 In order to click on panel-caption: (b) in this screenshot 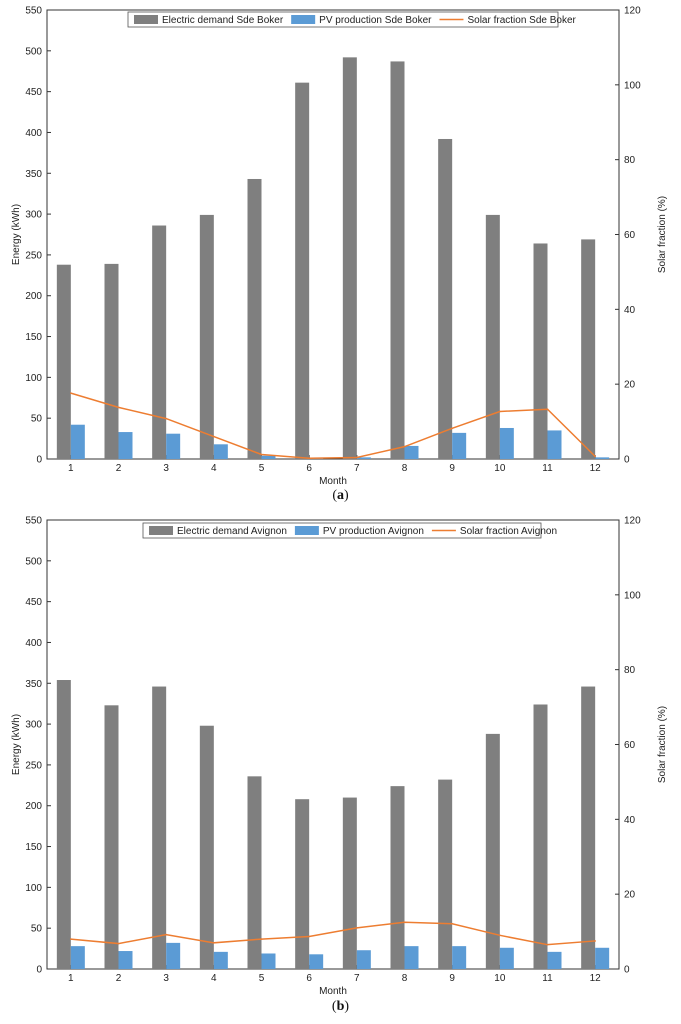, I will do `click(340, 1006)`.